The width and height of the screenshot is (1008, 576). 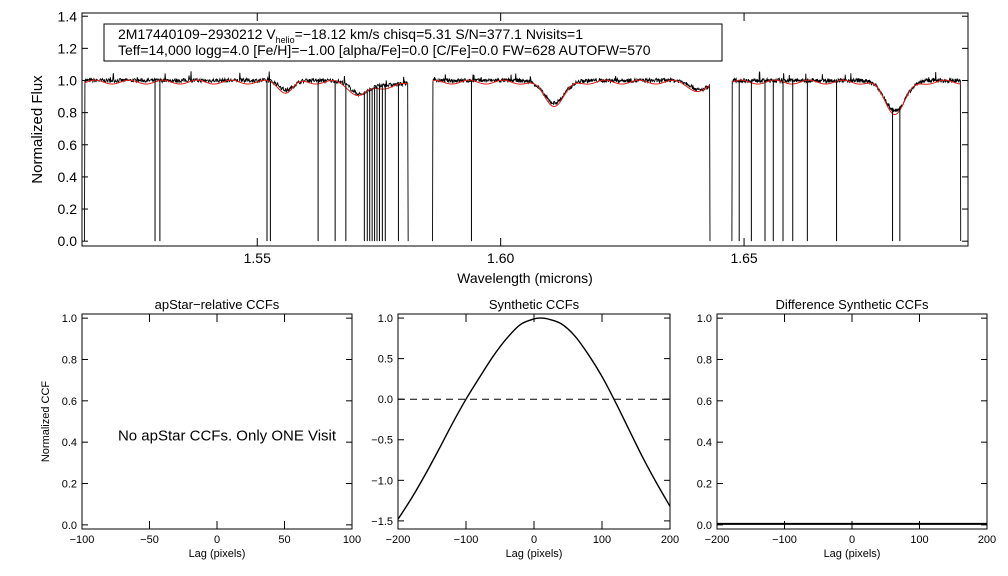 I want to click on y-tick-label-apstar_ccf: 0.8, so click(x=69, y=360).